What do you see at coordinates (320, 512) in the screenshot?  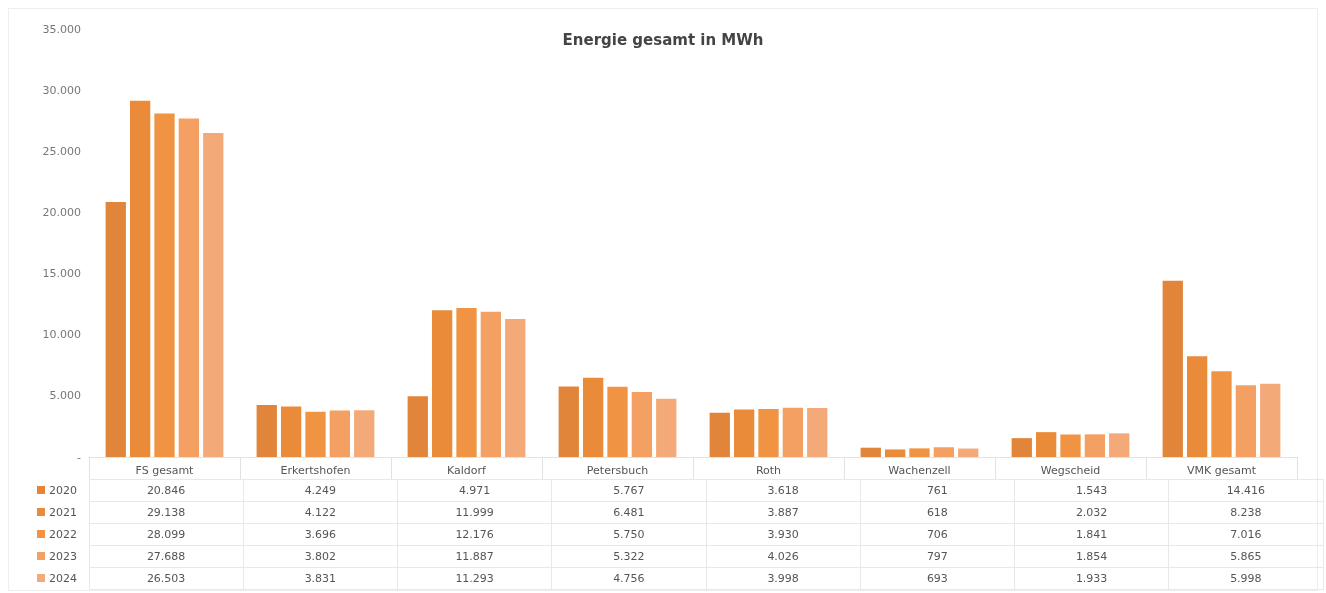 I see `data-label: 4.122` at bounding box center [320, 512].